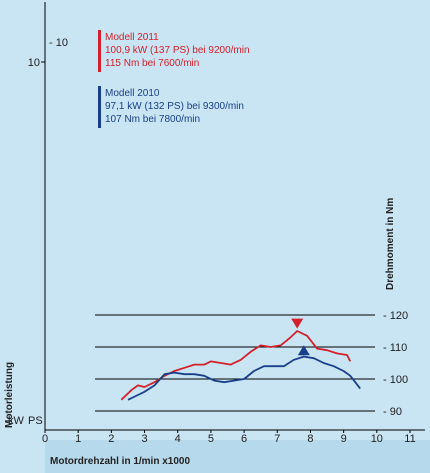 The width and height of the screenshot is (430, 473). Describe the element at coordinates (244, 378) in the screenshot. I see `series-line-torque-2010` at that location.